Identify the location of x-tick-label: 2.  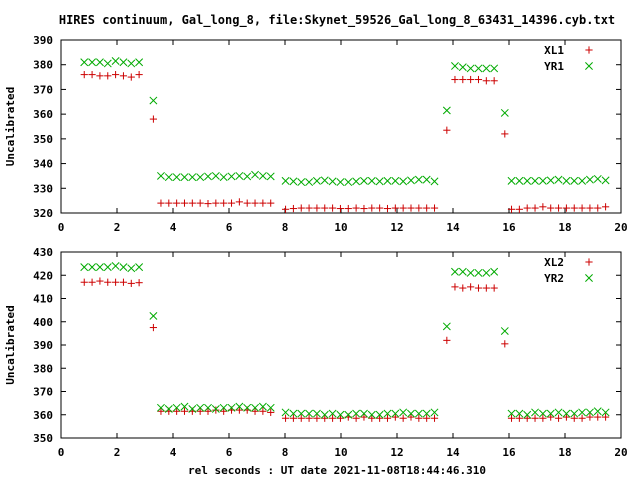
(117, 452).